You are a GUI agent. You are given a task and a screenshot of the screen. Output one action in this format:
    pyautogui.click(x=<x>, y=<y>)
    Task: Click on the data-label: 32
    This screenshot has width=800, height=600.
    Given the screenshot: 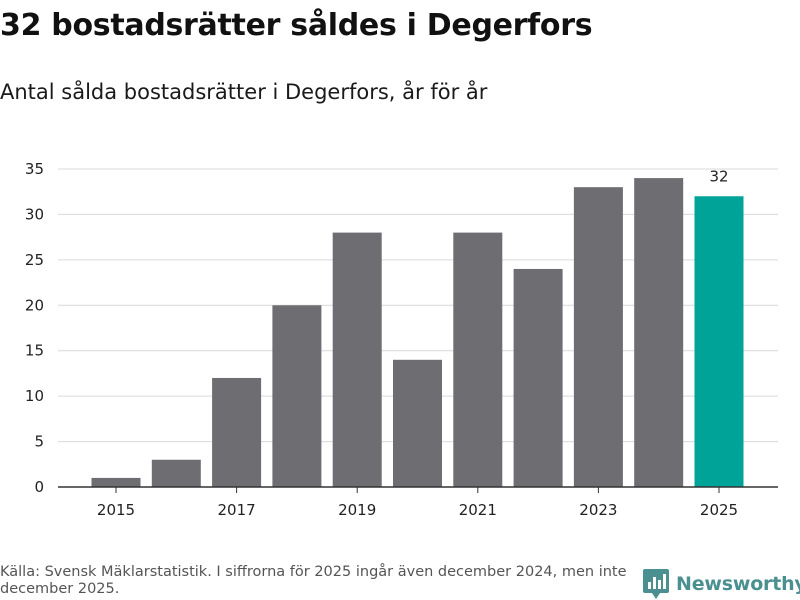 What is the action you would take?
    pyautogui.click(x=718, y=176)
    